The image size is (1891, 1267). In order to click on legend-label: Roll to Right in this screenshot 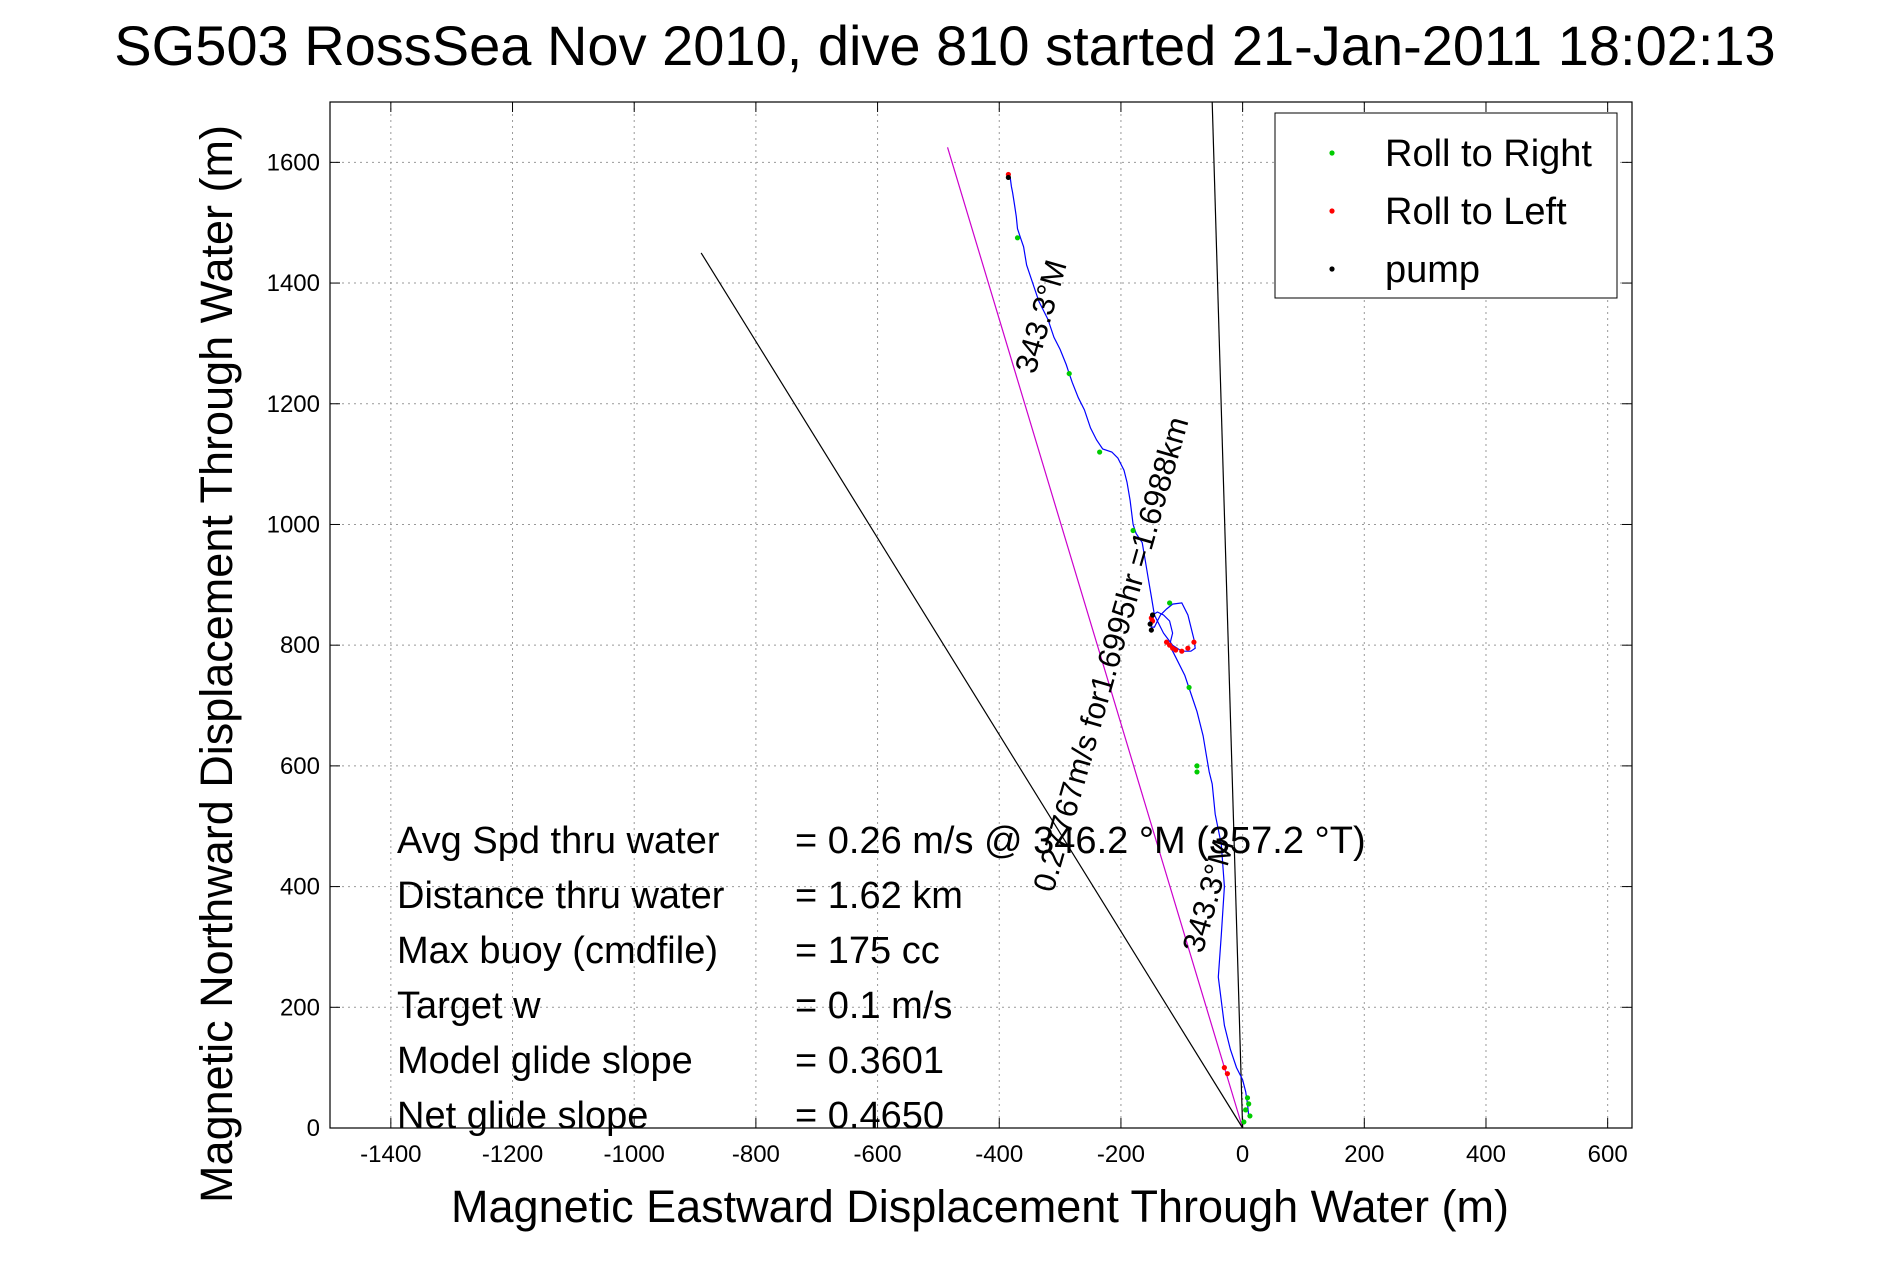, I will do `click(1488, 154)`.